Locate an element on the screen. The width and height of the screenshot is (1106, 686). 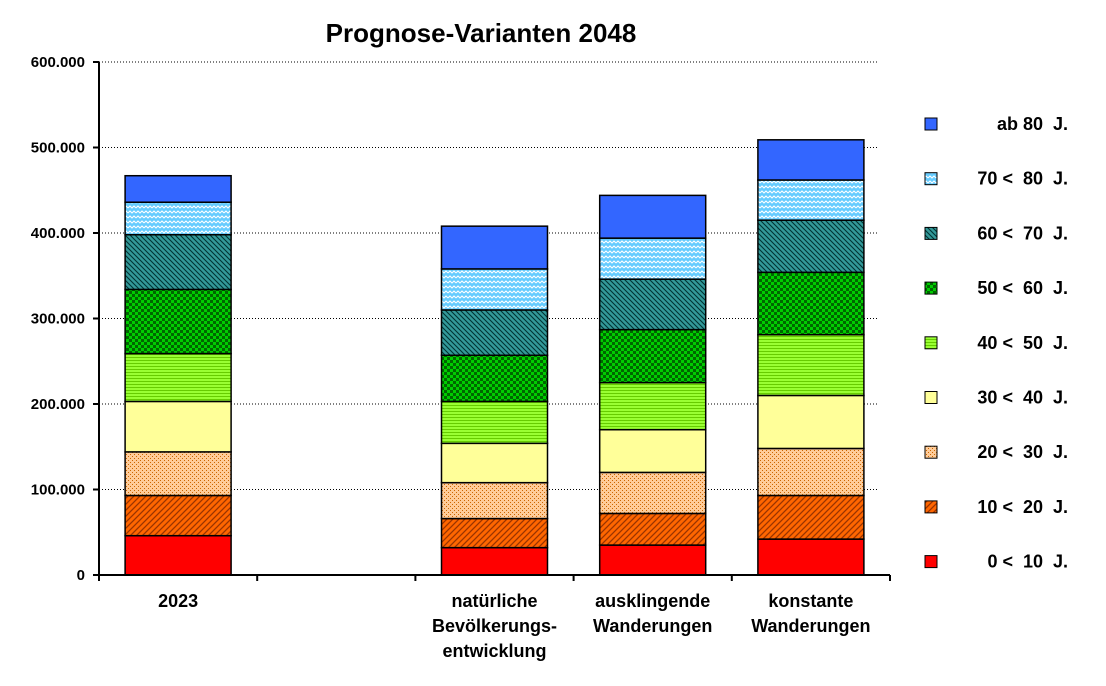
legend-label: 10 < 20 J. is located at coordinates (1022, 507).